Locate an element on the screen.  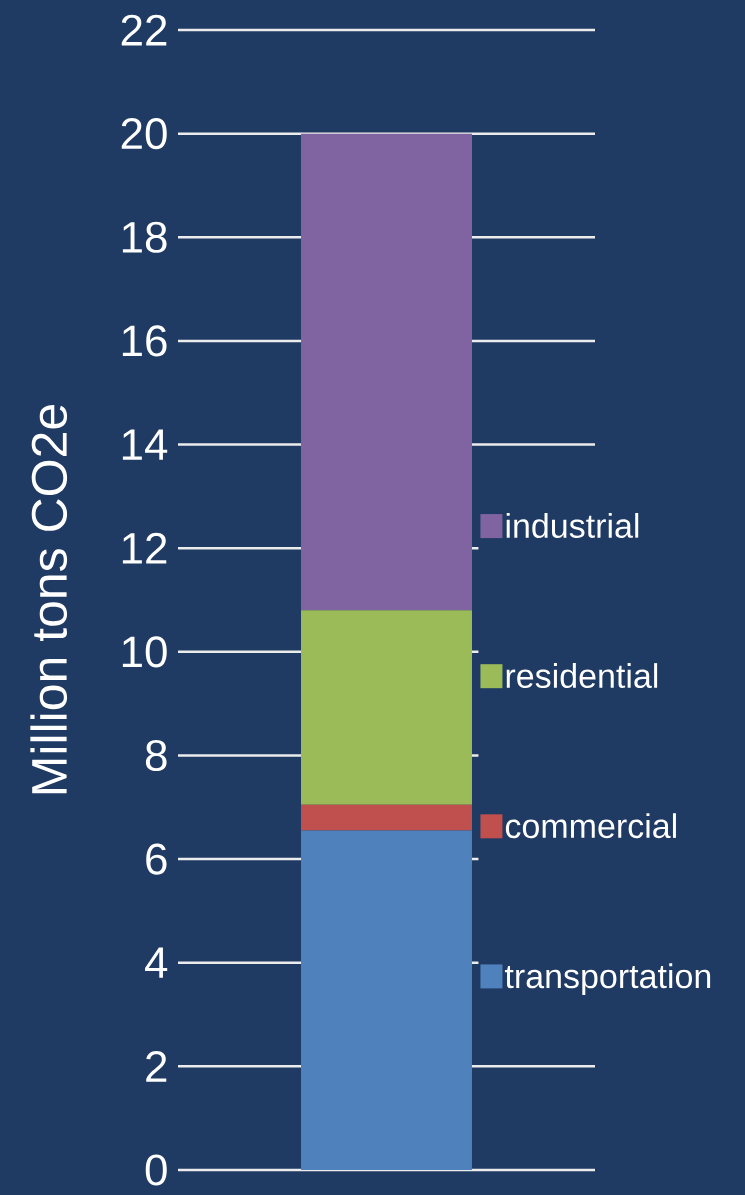
y-tick-label: 0 is located at coordinates (156, 1170).